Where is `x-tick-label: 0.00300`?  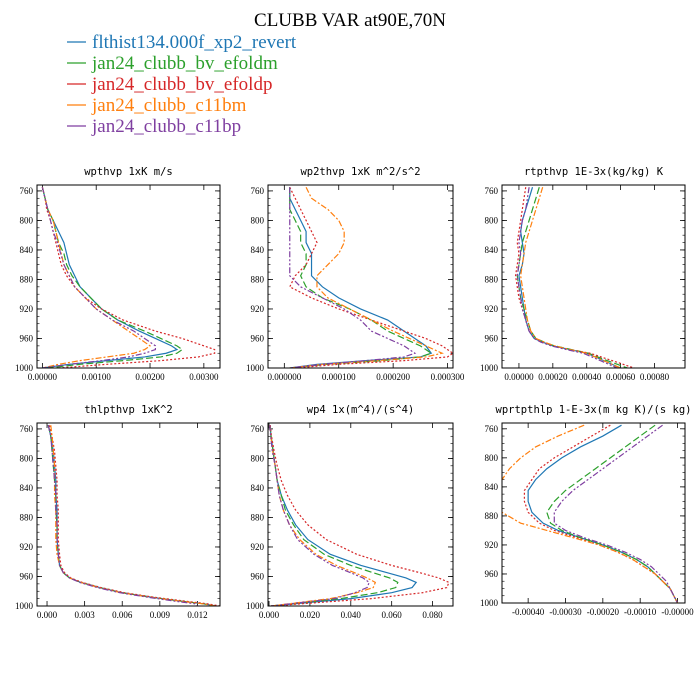 x-tick-label: 0.00300 is located at coordinates (204, 377).